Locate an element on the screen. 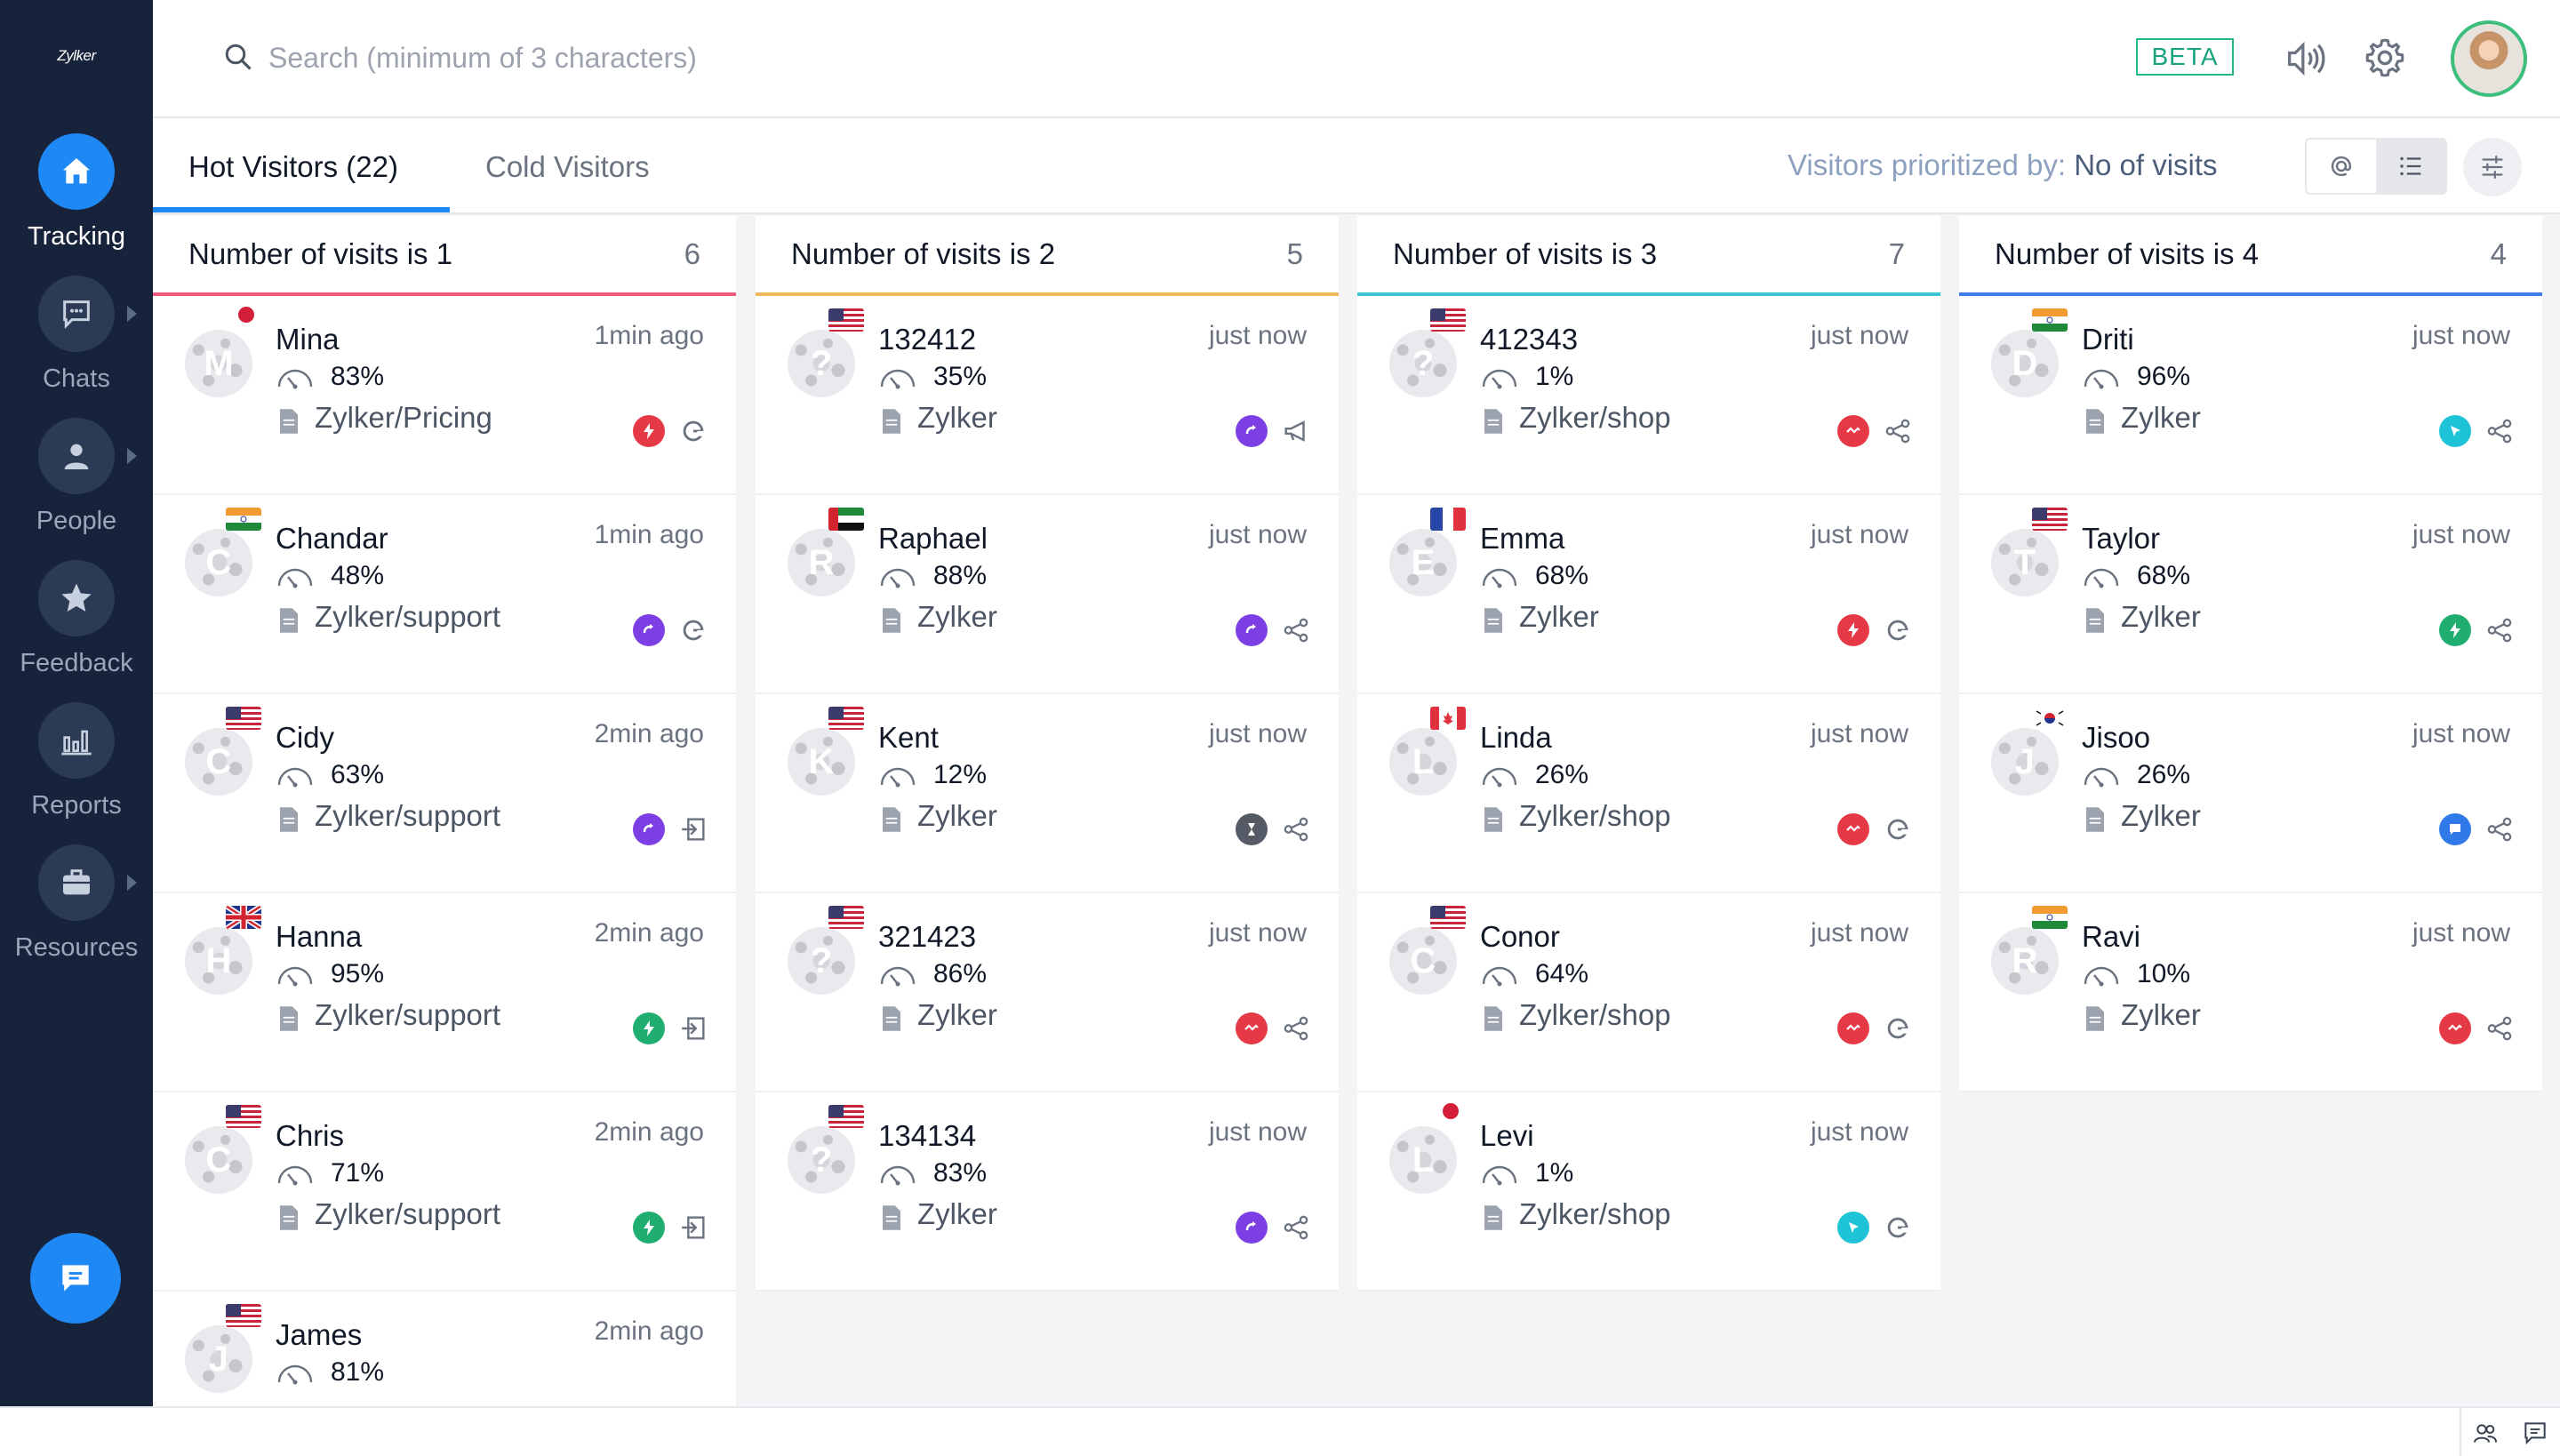 The image size is (2560, 1456). visitor-name: Conor is located at coordinates (1520, 936).